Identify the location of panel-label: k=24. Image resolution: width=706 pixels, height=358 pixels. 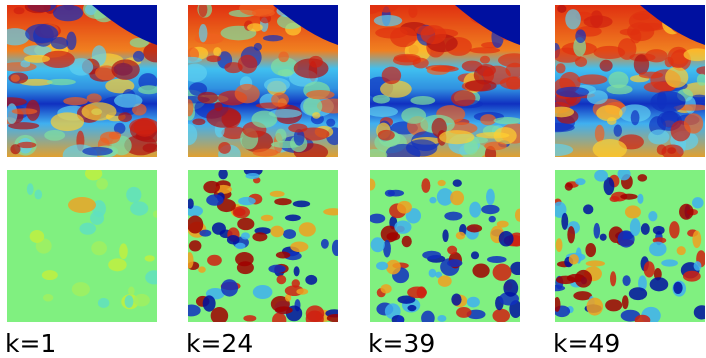
(219, 343).